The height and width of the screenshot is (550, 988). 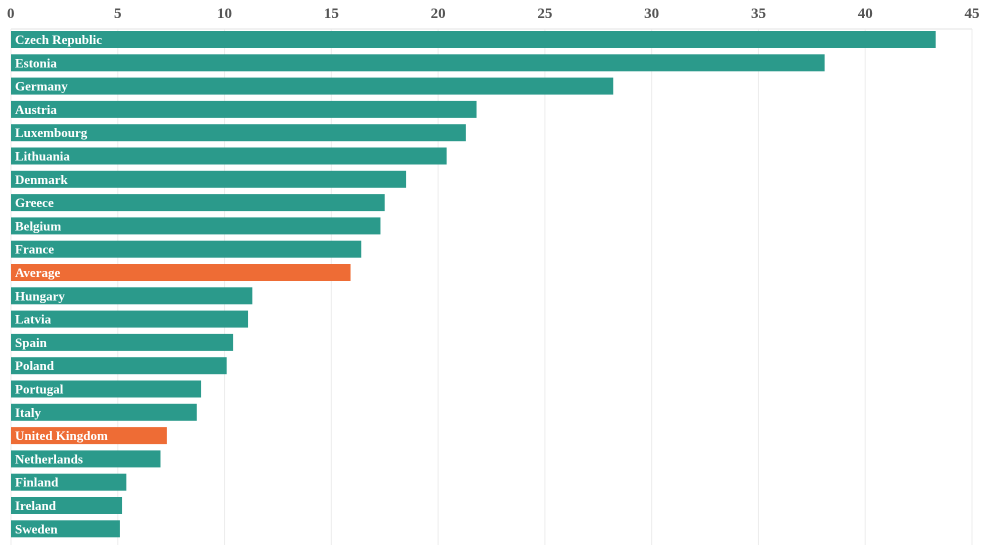 What do you see at coordinates (865, 14) in the screenshot?
I see `x-tick-label: 40` at bounding box center [865, 14].